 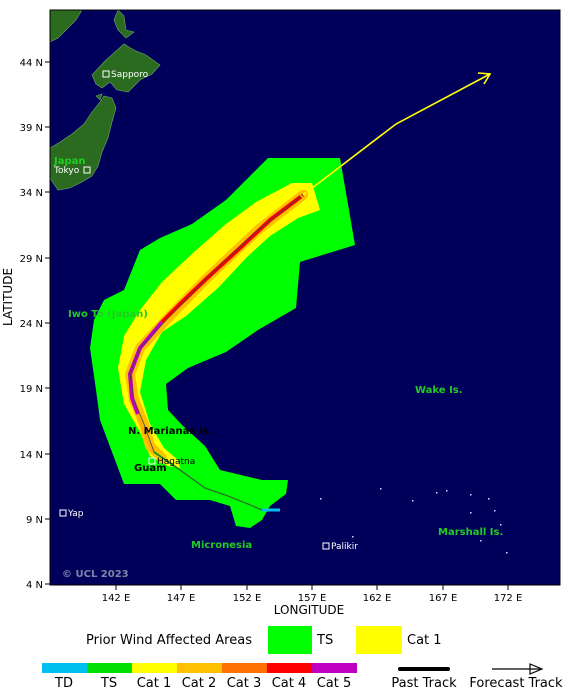 I want to click on legend-cat1-label: Cat 1, so click(x=424, y=640).